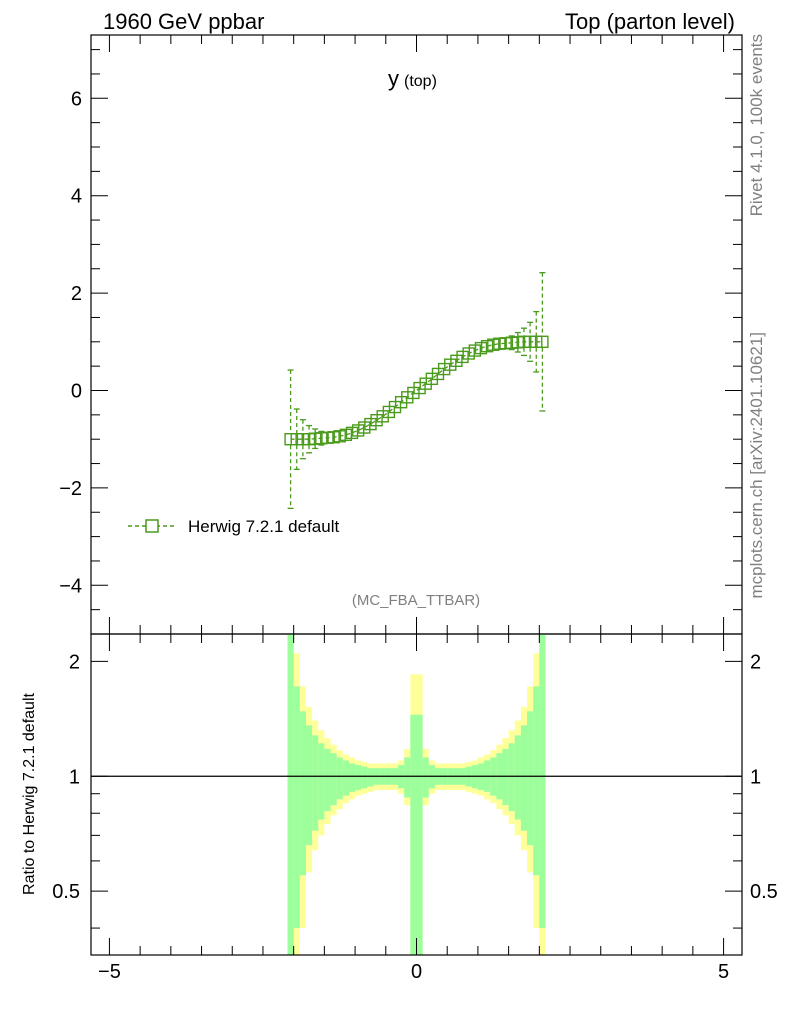 This screenshot has height=1024, width=786. Describe the element at coordinates (74, 777) in the screenshot. I see `ratio-ytick-label-left: 1` at that location.